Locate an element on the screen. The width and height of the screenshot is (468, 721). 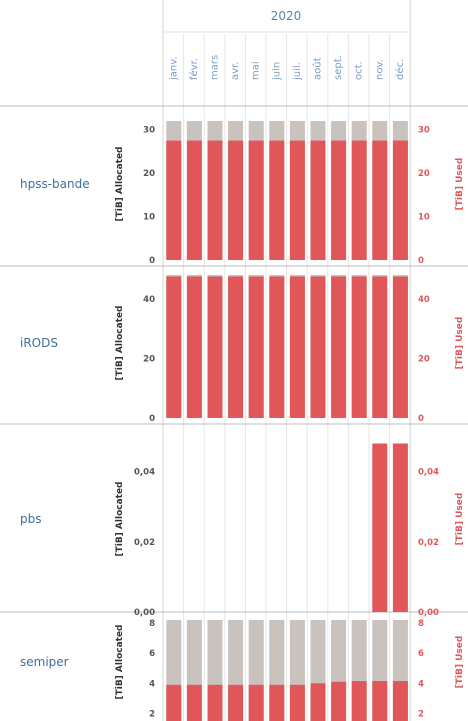
left-tick-label: 40 is located at coordinates (149, 300).